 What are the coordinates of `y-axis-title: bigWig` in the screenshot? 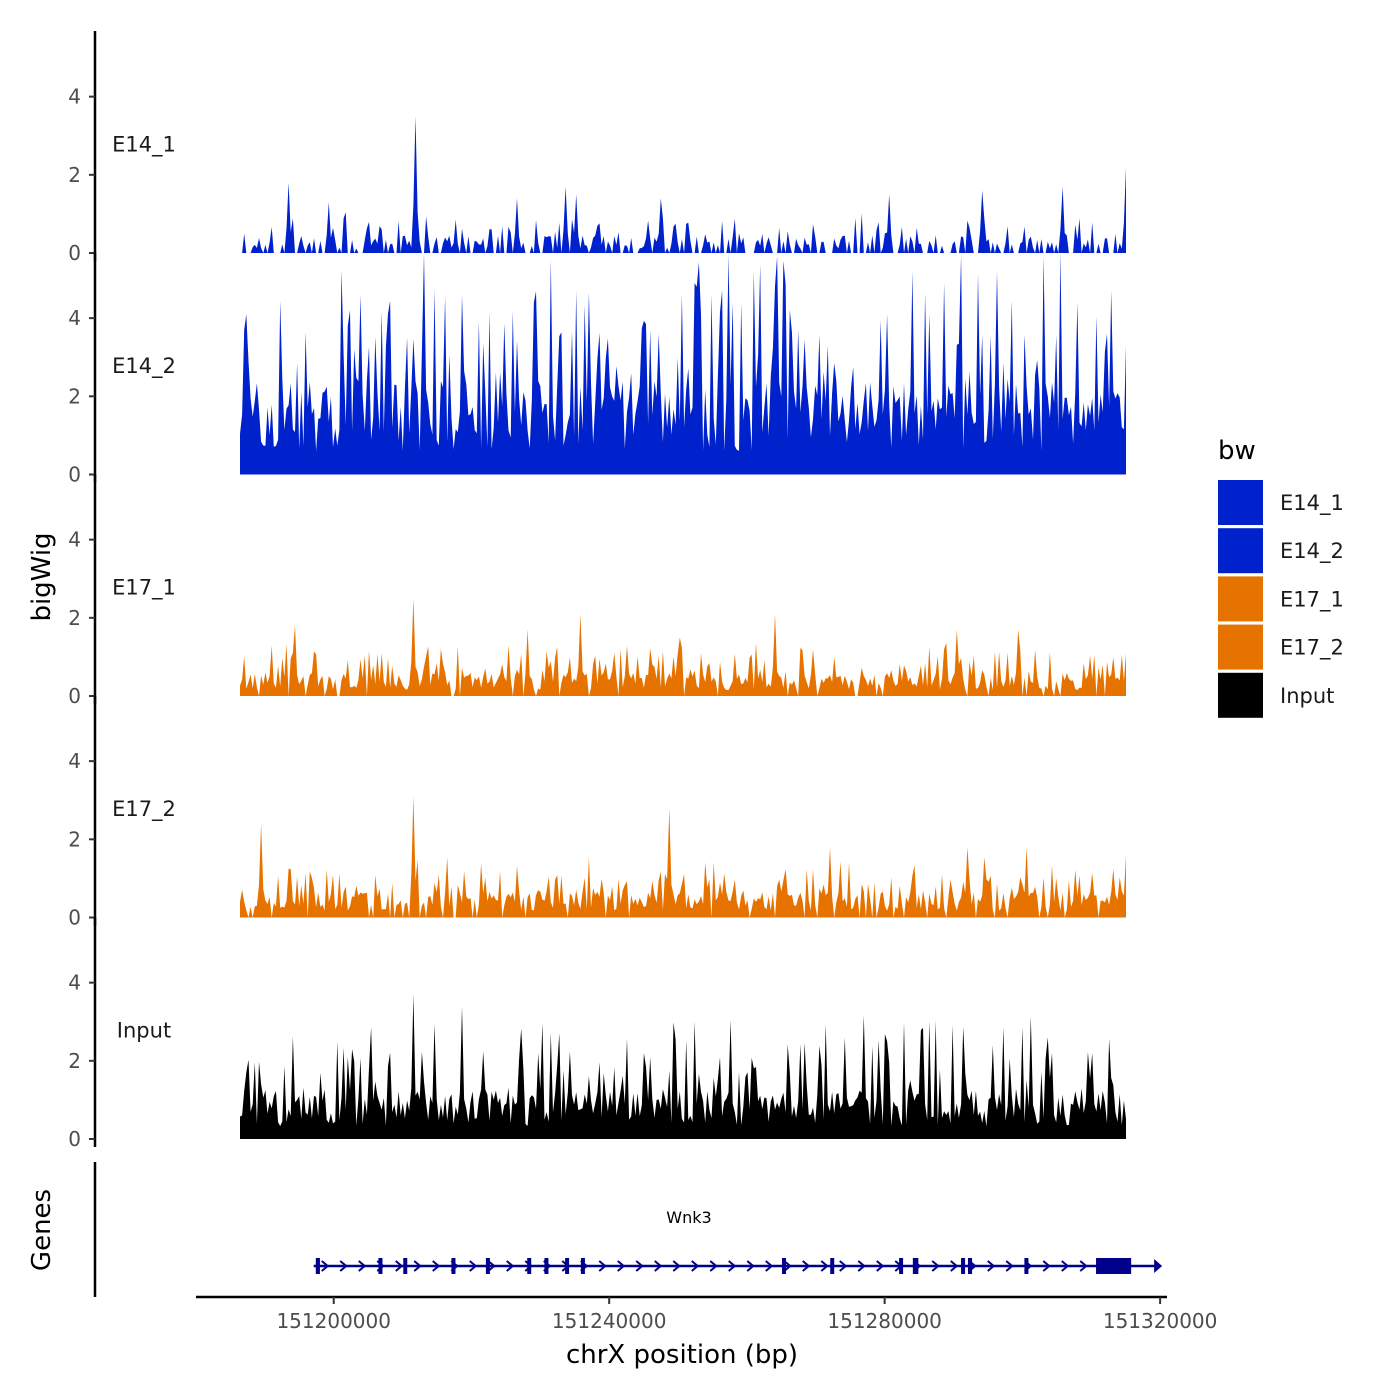 It's located at (42, 576).